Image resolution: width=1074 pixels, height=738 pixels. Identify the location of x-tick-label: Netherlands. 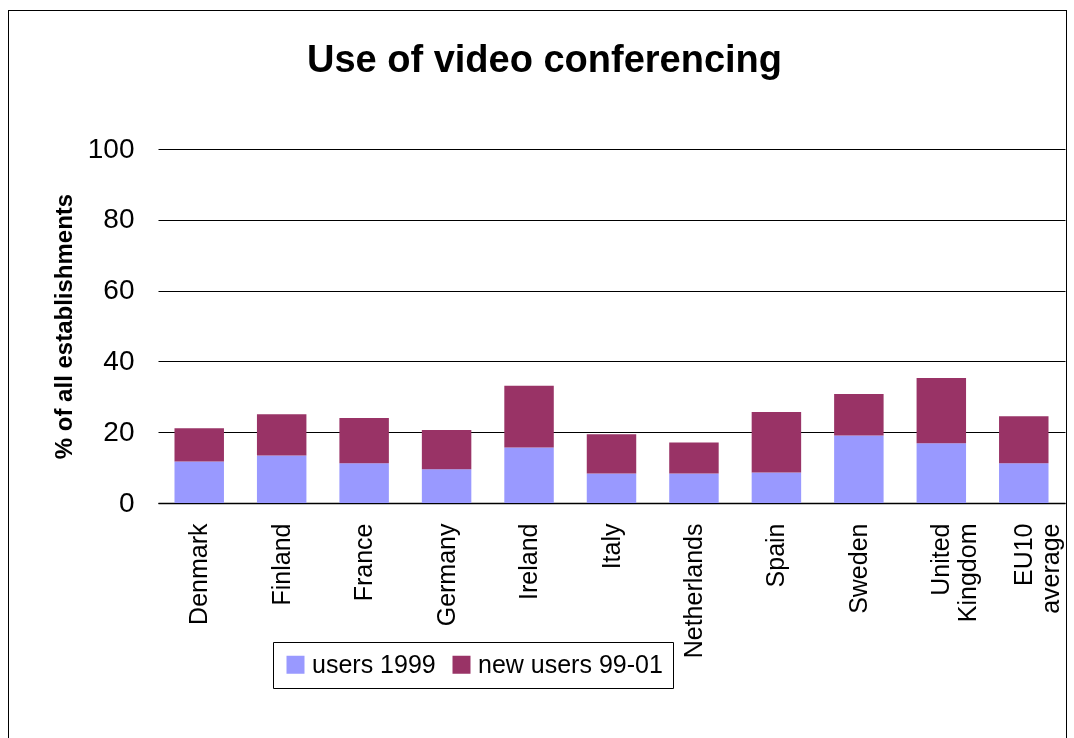
(692, 591).